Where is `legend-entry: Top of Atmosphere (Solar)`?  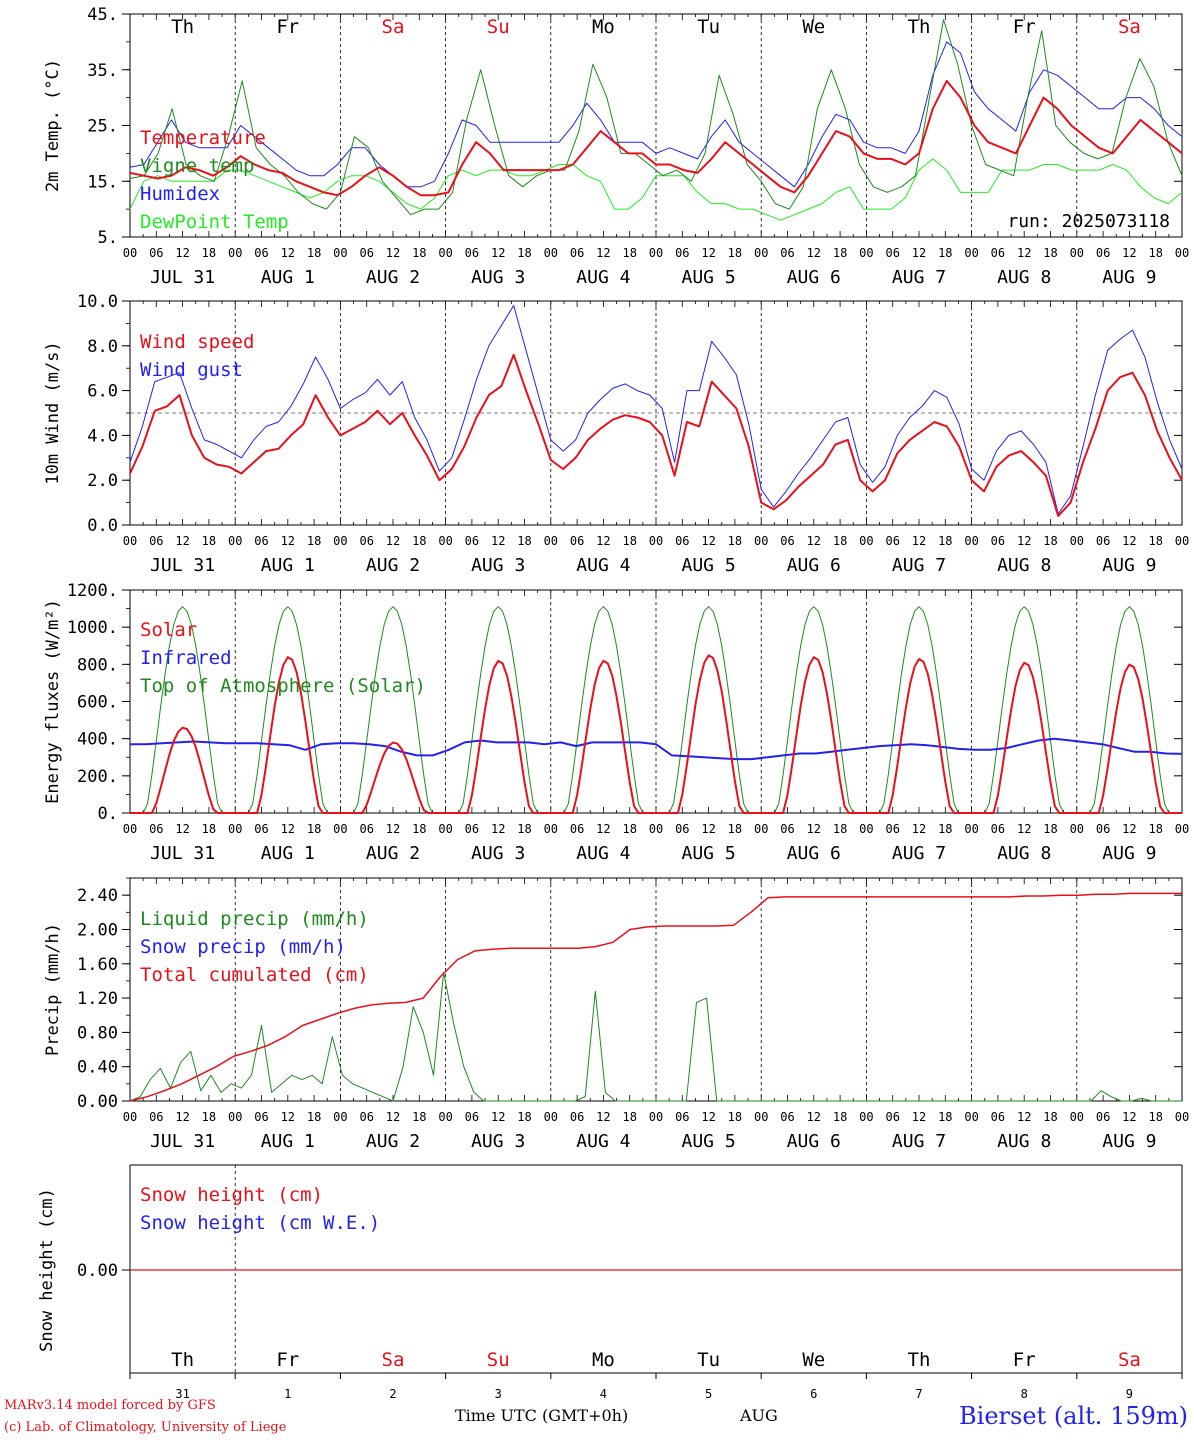 legend-entry: Top of Atmosphere (Solar) is located at coordinates (283, 686).